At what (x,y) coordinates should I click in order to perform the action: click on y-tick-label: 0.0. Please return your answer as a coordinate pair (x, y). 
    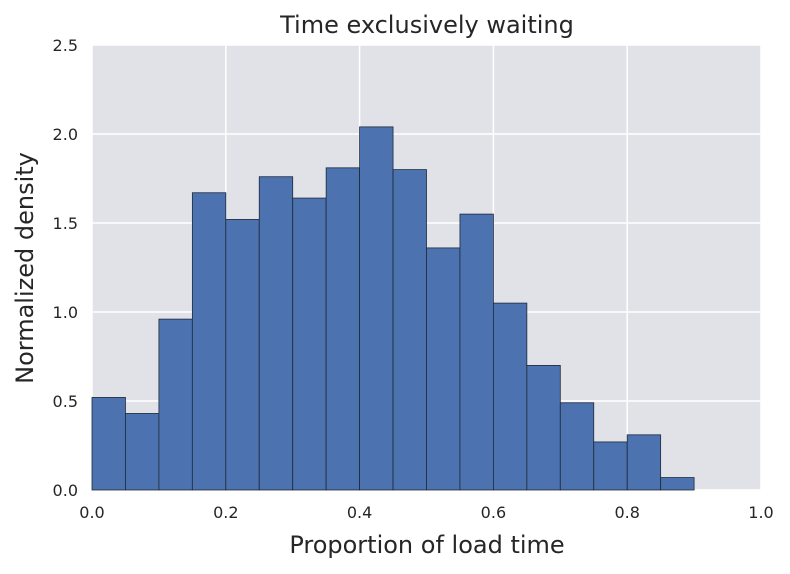
    Looking at the image, I should click on (65, 490).